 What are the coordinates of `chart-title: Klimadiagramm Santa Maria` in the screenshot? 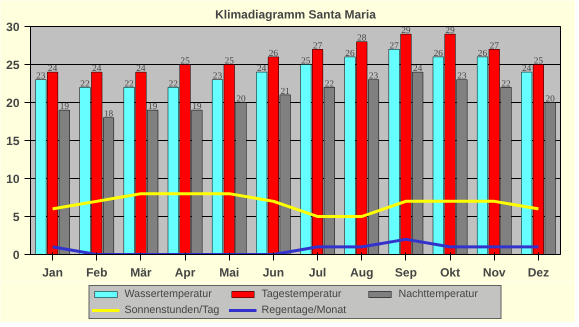 It's located at (295, 15).